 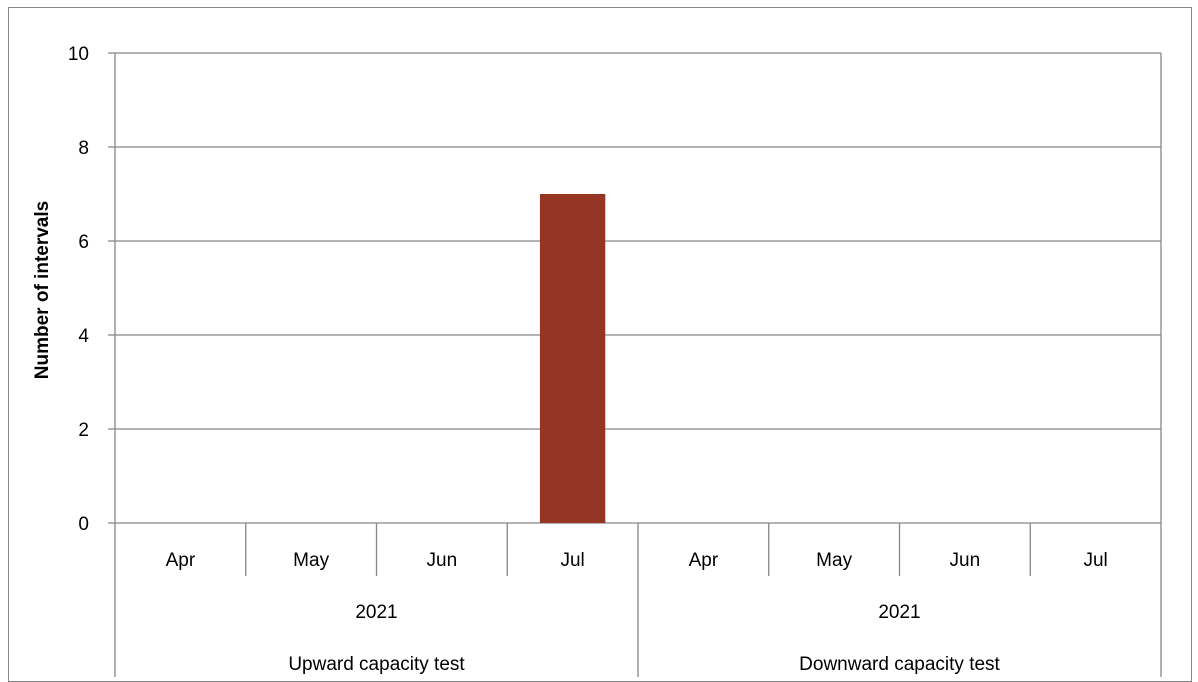 I want to click on y-axis-title: Number of intervals, so click(x=42, y=290).